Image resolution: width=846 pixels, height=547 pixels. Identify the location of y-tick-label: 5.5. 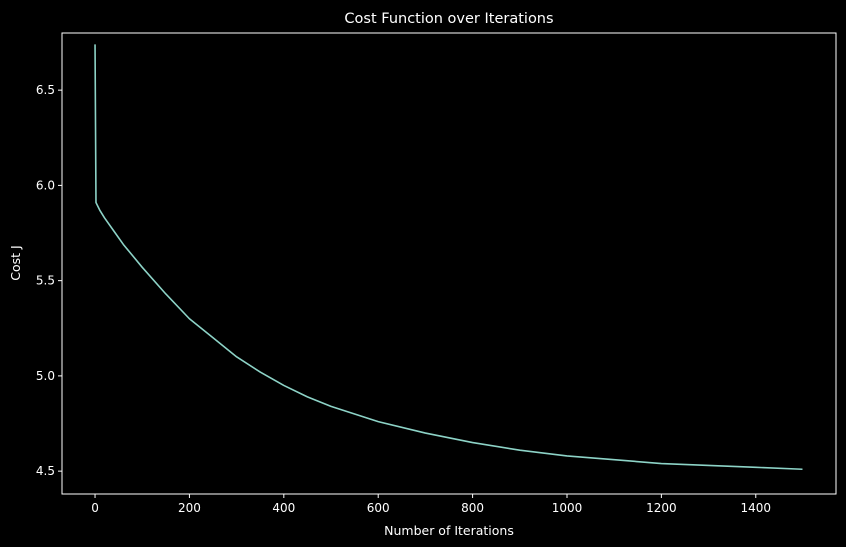
(45, 281).